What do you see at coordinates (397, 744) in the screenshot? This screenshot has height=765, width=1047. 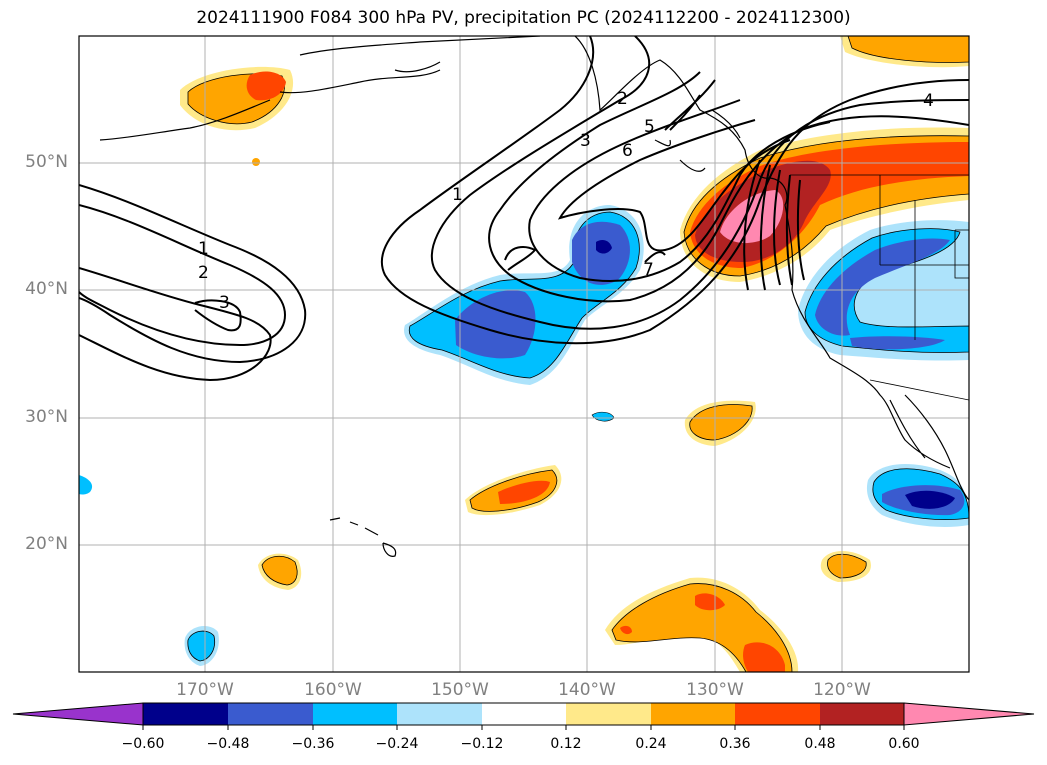 I see `colorbar-tick-label: −0.24` at bounding box center [397, 744].